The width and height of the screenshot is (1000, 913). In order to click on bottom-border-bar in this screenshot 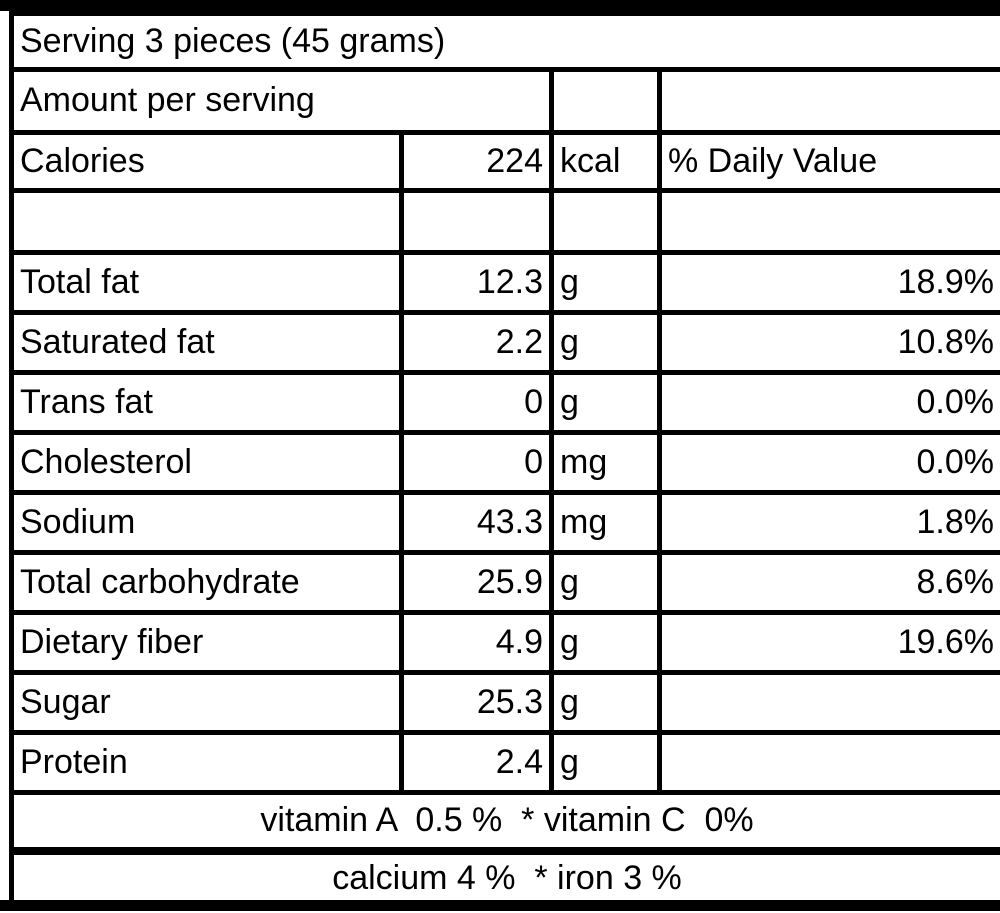, I will do `click(500, 905)`.